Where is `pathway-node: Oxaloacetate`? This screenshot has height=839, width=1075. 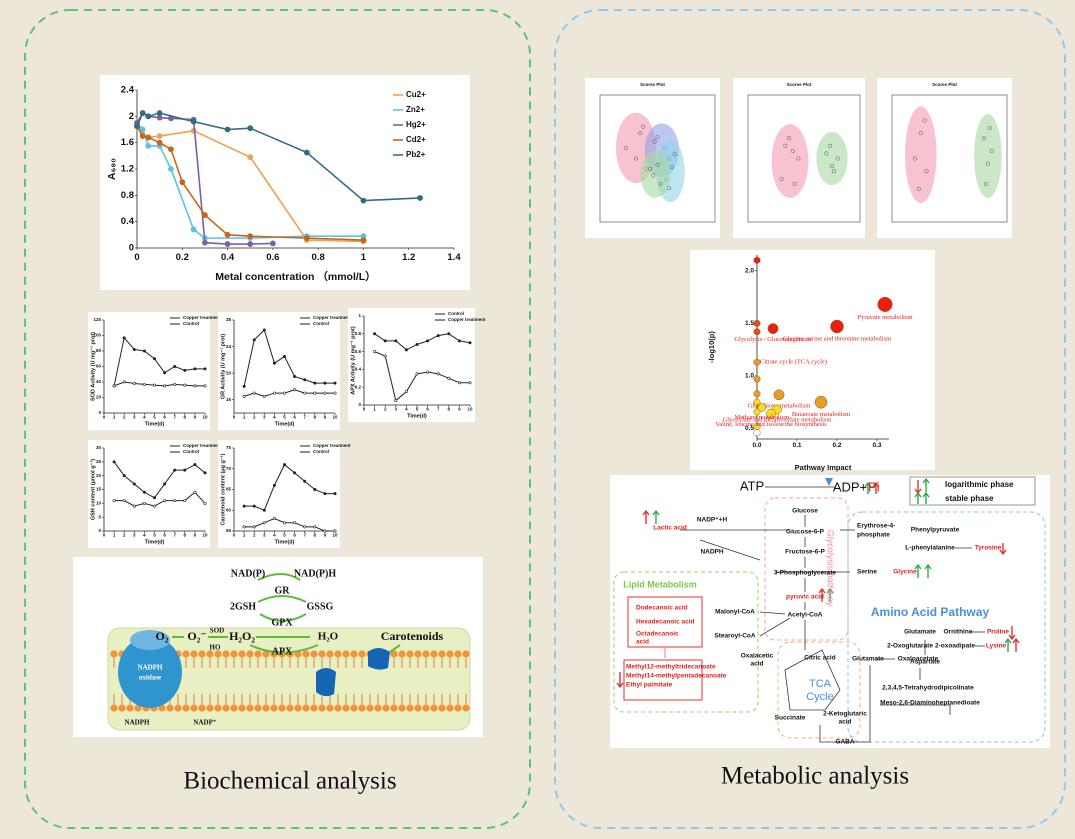
pathway-node: Oxaloacetate is located at coordinates (918, 659).